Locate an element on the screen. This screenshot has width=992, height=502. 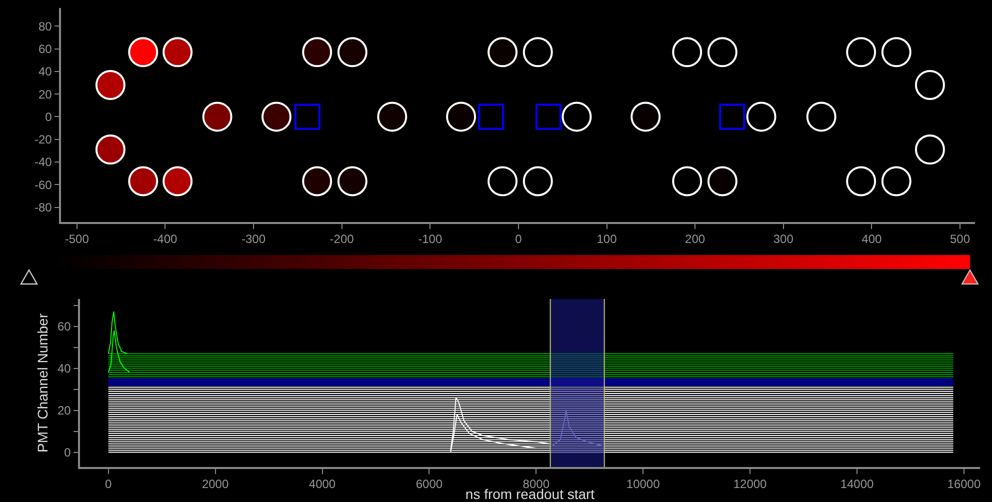
x-tick-label: -400 is located at coordinates (165, 239).